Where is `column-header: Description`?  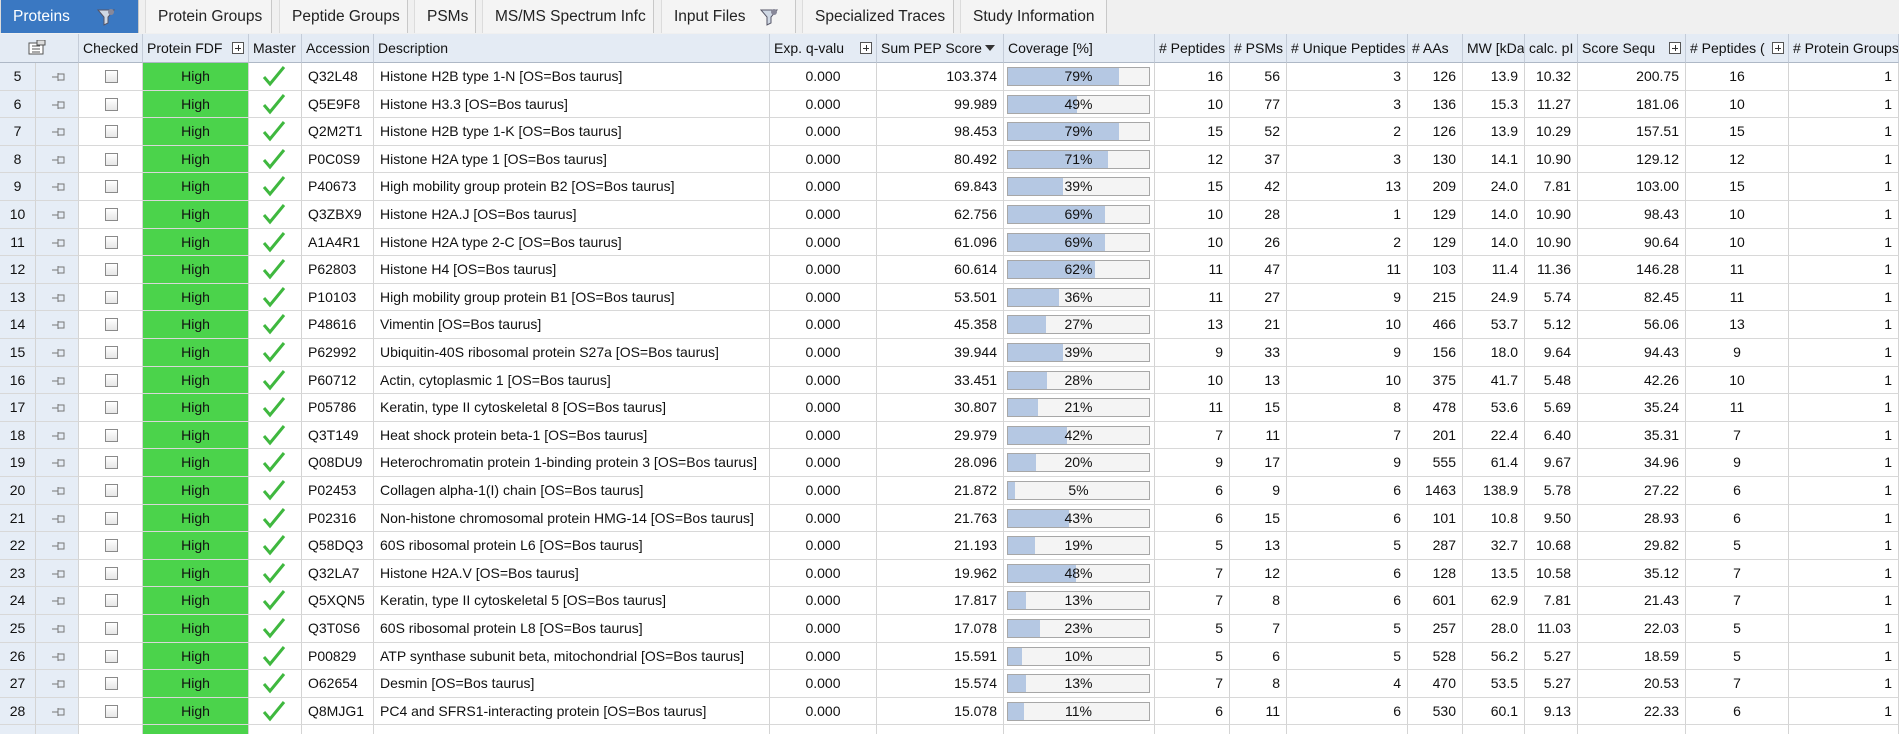
column-header: Description is located at coordinates (572, 48).